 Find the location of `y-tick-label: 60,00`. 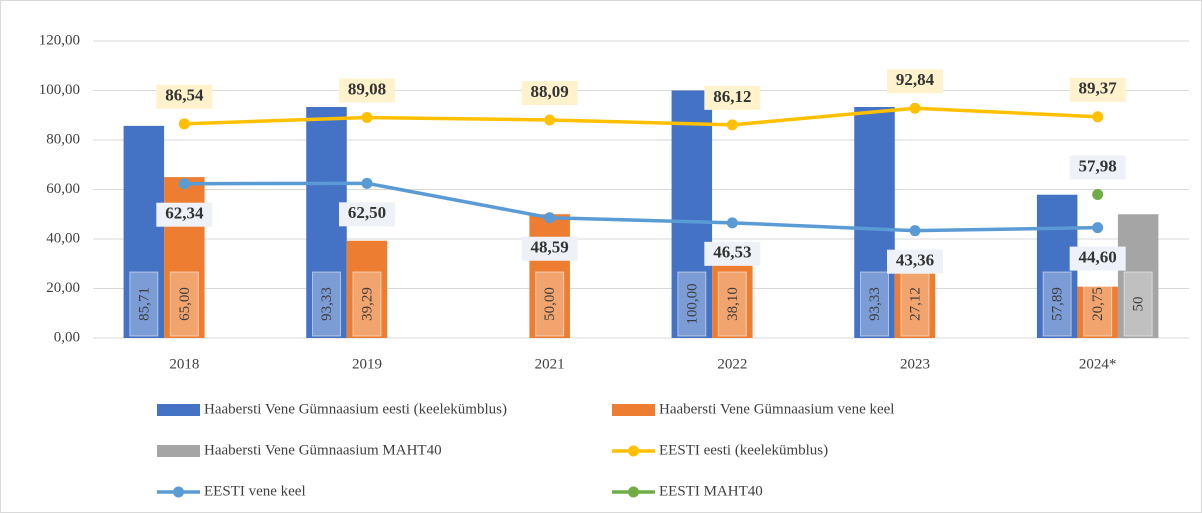

y-tick-label: 60,00 is located at coordinates (63, 189).